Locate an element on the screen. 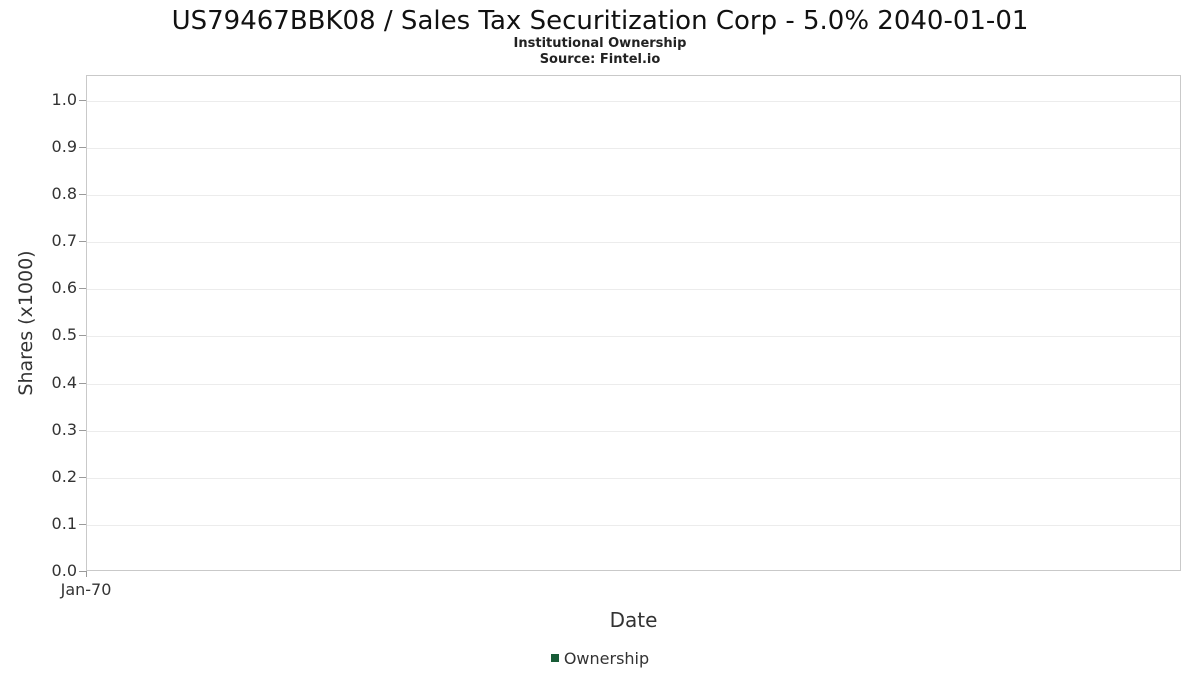  y-tick-label: 0.8 is located at coordinates (64, 193).